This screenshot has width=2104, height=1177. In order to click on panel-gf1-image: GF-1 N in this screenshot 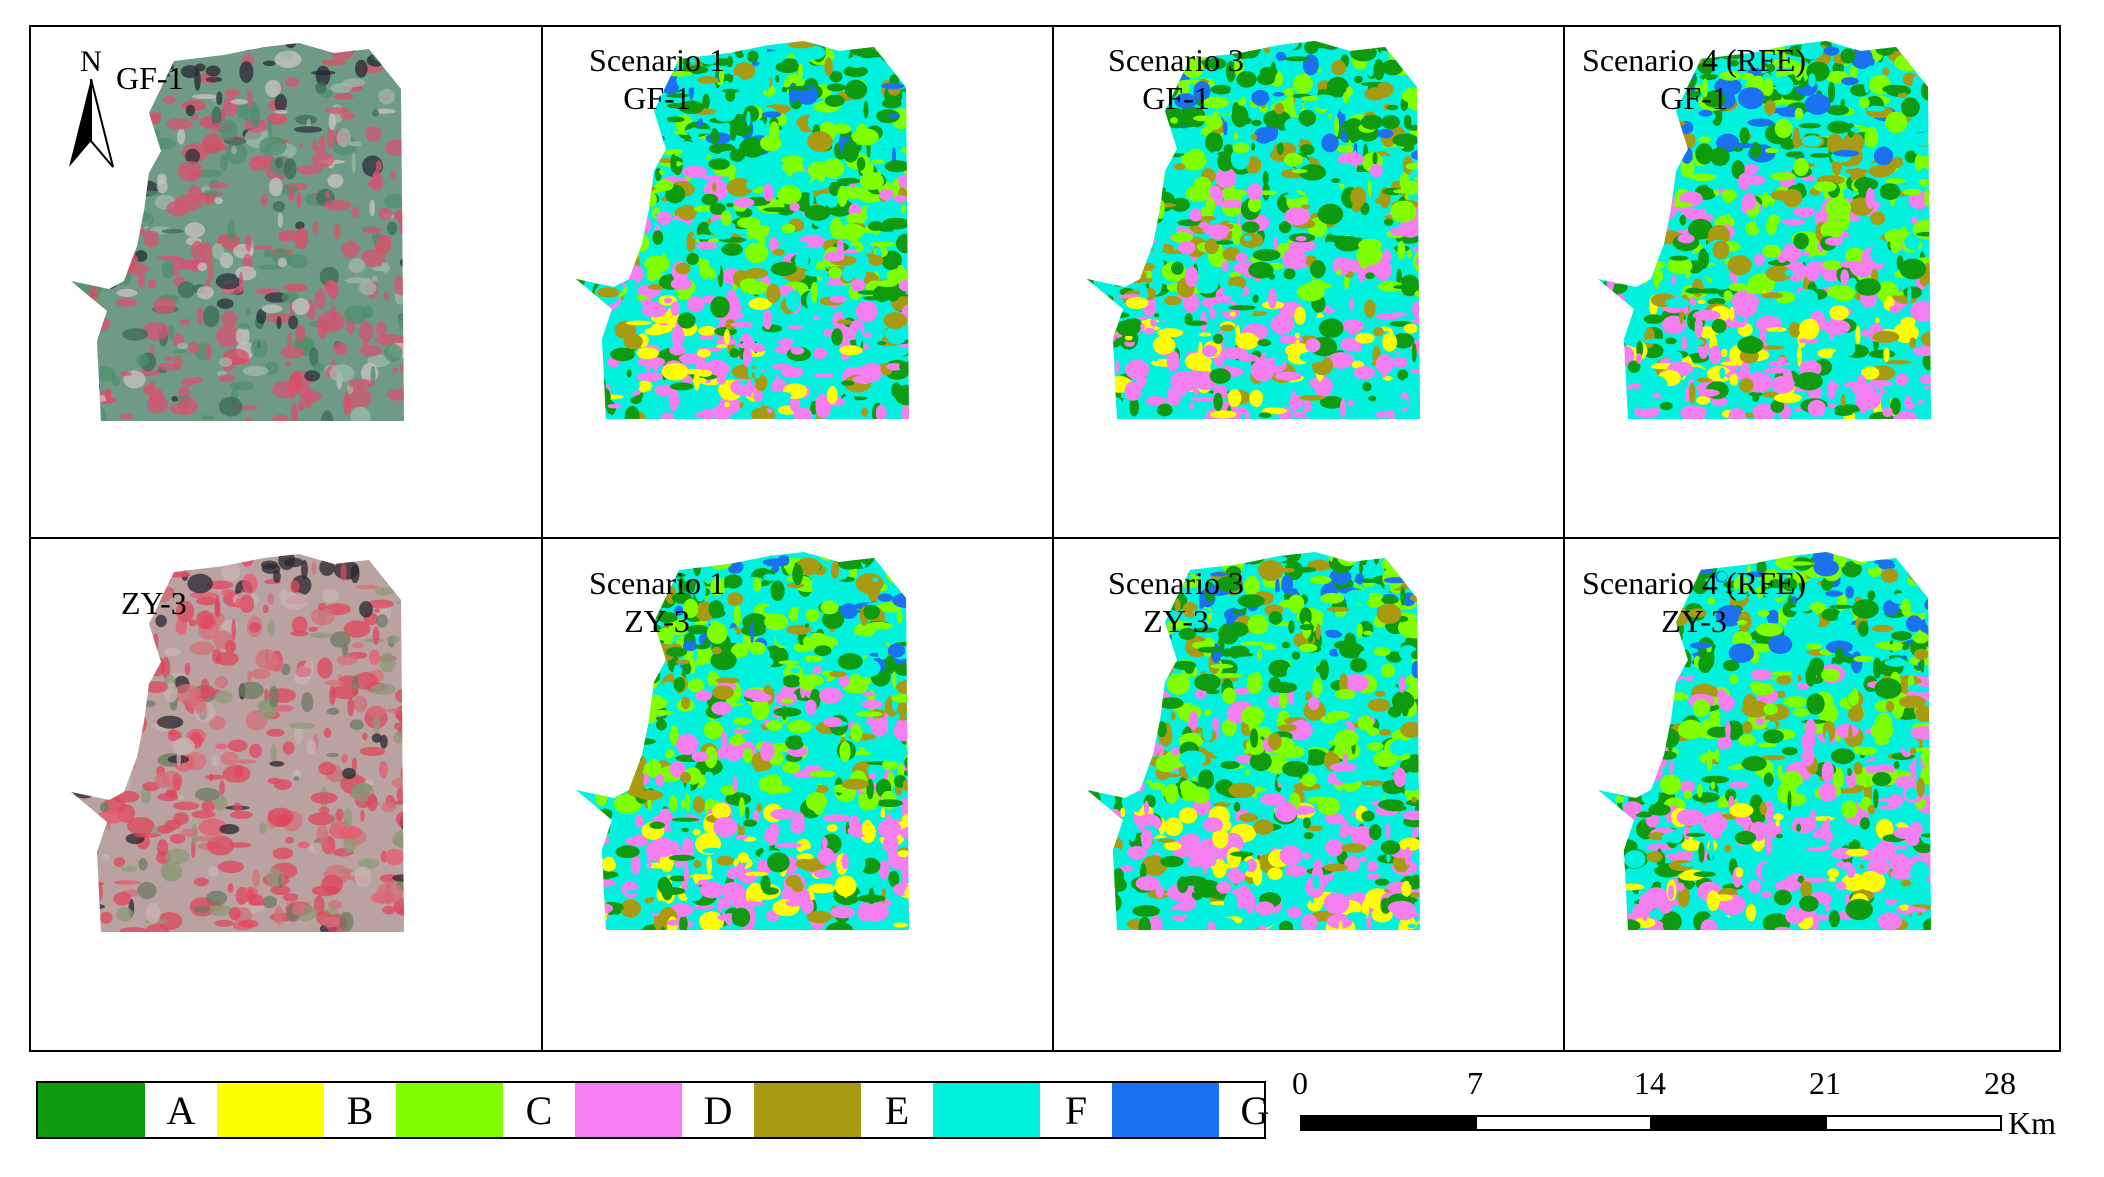, I will do `click(286, 282)`.